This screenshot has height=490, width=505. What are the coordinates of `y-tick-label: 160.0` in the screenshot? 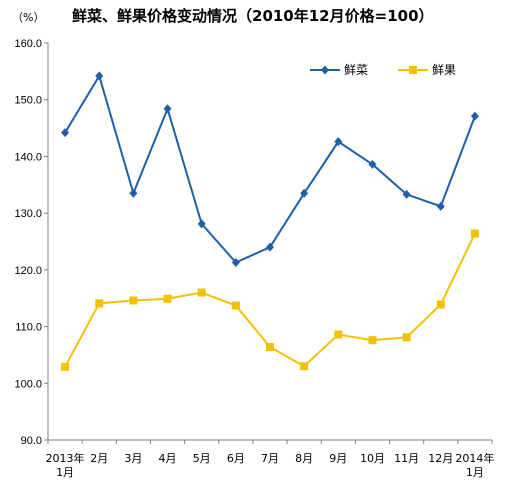 It's located at (28, 44).